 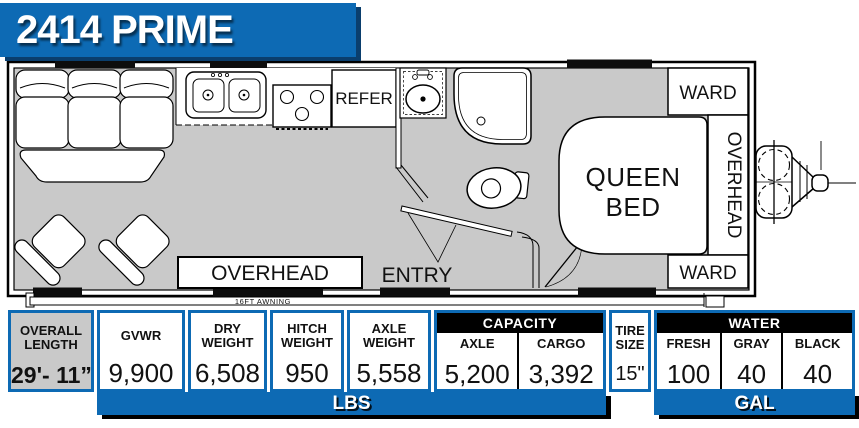 What do you see at coordinates (125, 29) in the screenshot?
I see `model-title: 2414 PRIME` at bounding box center [125, 29].